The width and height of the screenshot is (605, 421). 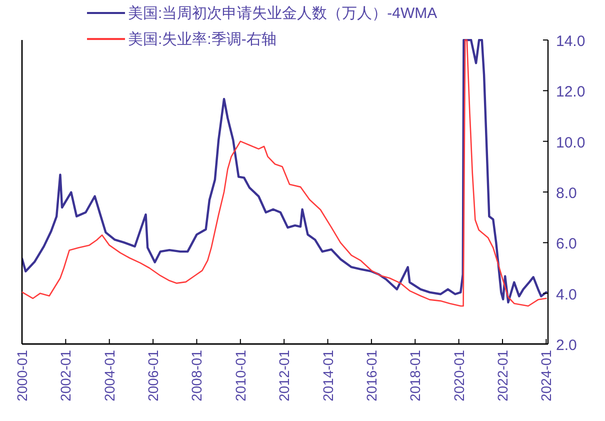 What do you see at coordinates (546, 376) in the screenshot?
I see `x-tick-label: 2024-01` at bounding box center [546, 376].